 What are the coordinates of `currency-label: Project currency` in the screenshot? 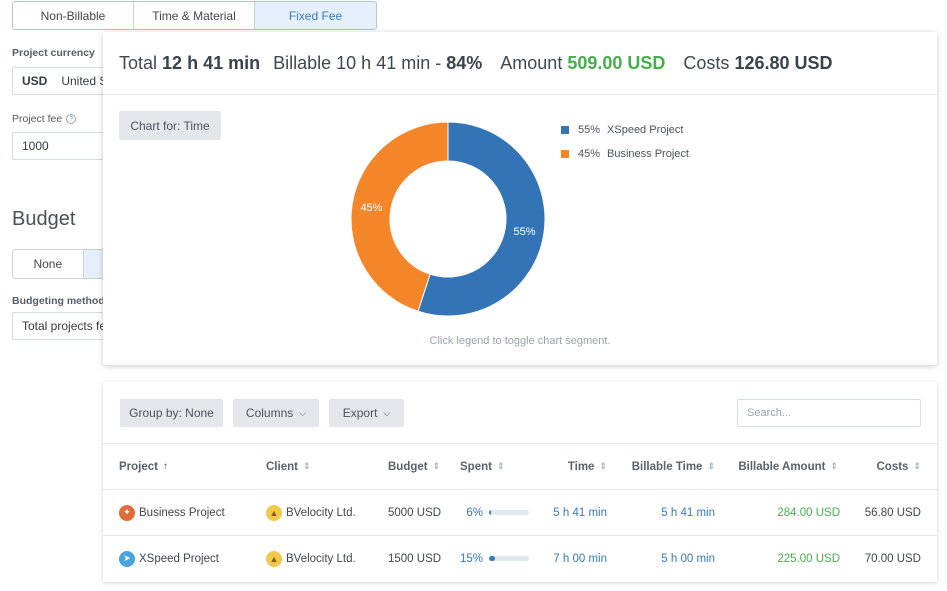 It's located at (53, 53).